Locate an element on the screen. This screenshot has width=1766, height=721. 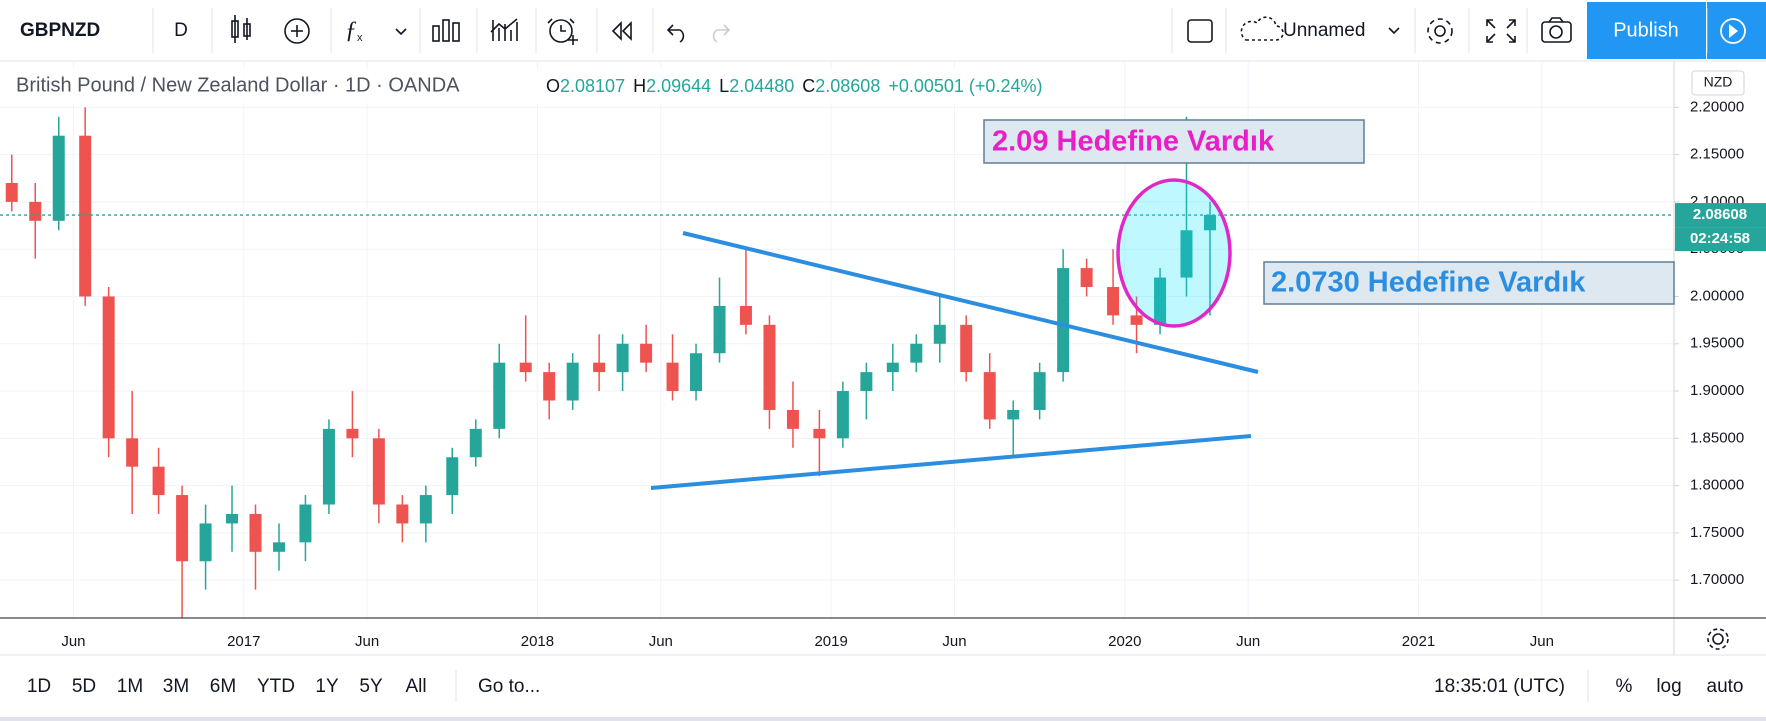
y-tick-label: 1.80000 is located at coordinates (1717, 485).